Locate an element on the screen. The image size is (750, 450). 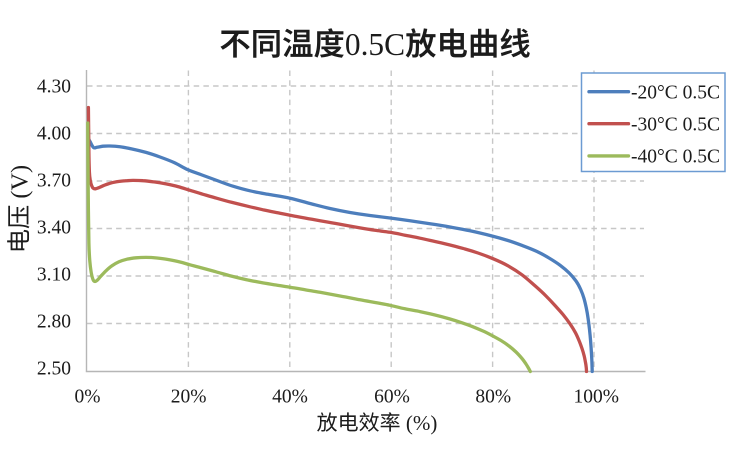
svg-text: 2.80 is located at coordinates (54, 322).